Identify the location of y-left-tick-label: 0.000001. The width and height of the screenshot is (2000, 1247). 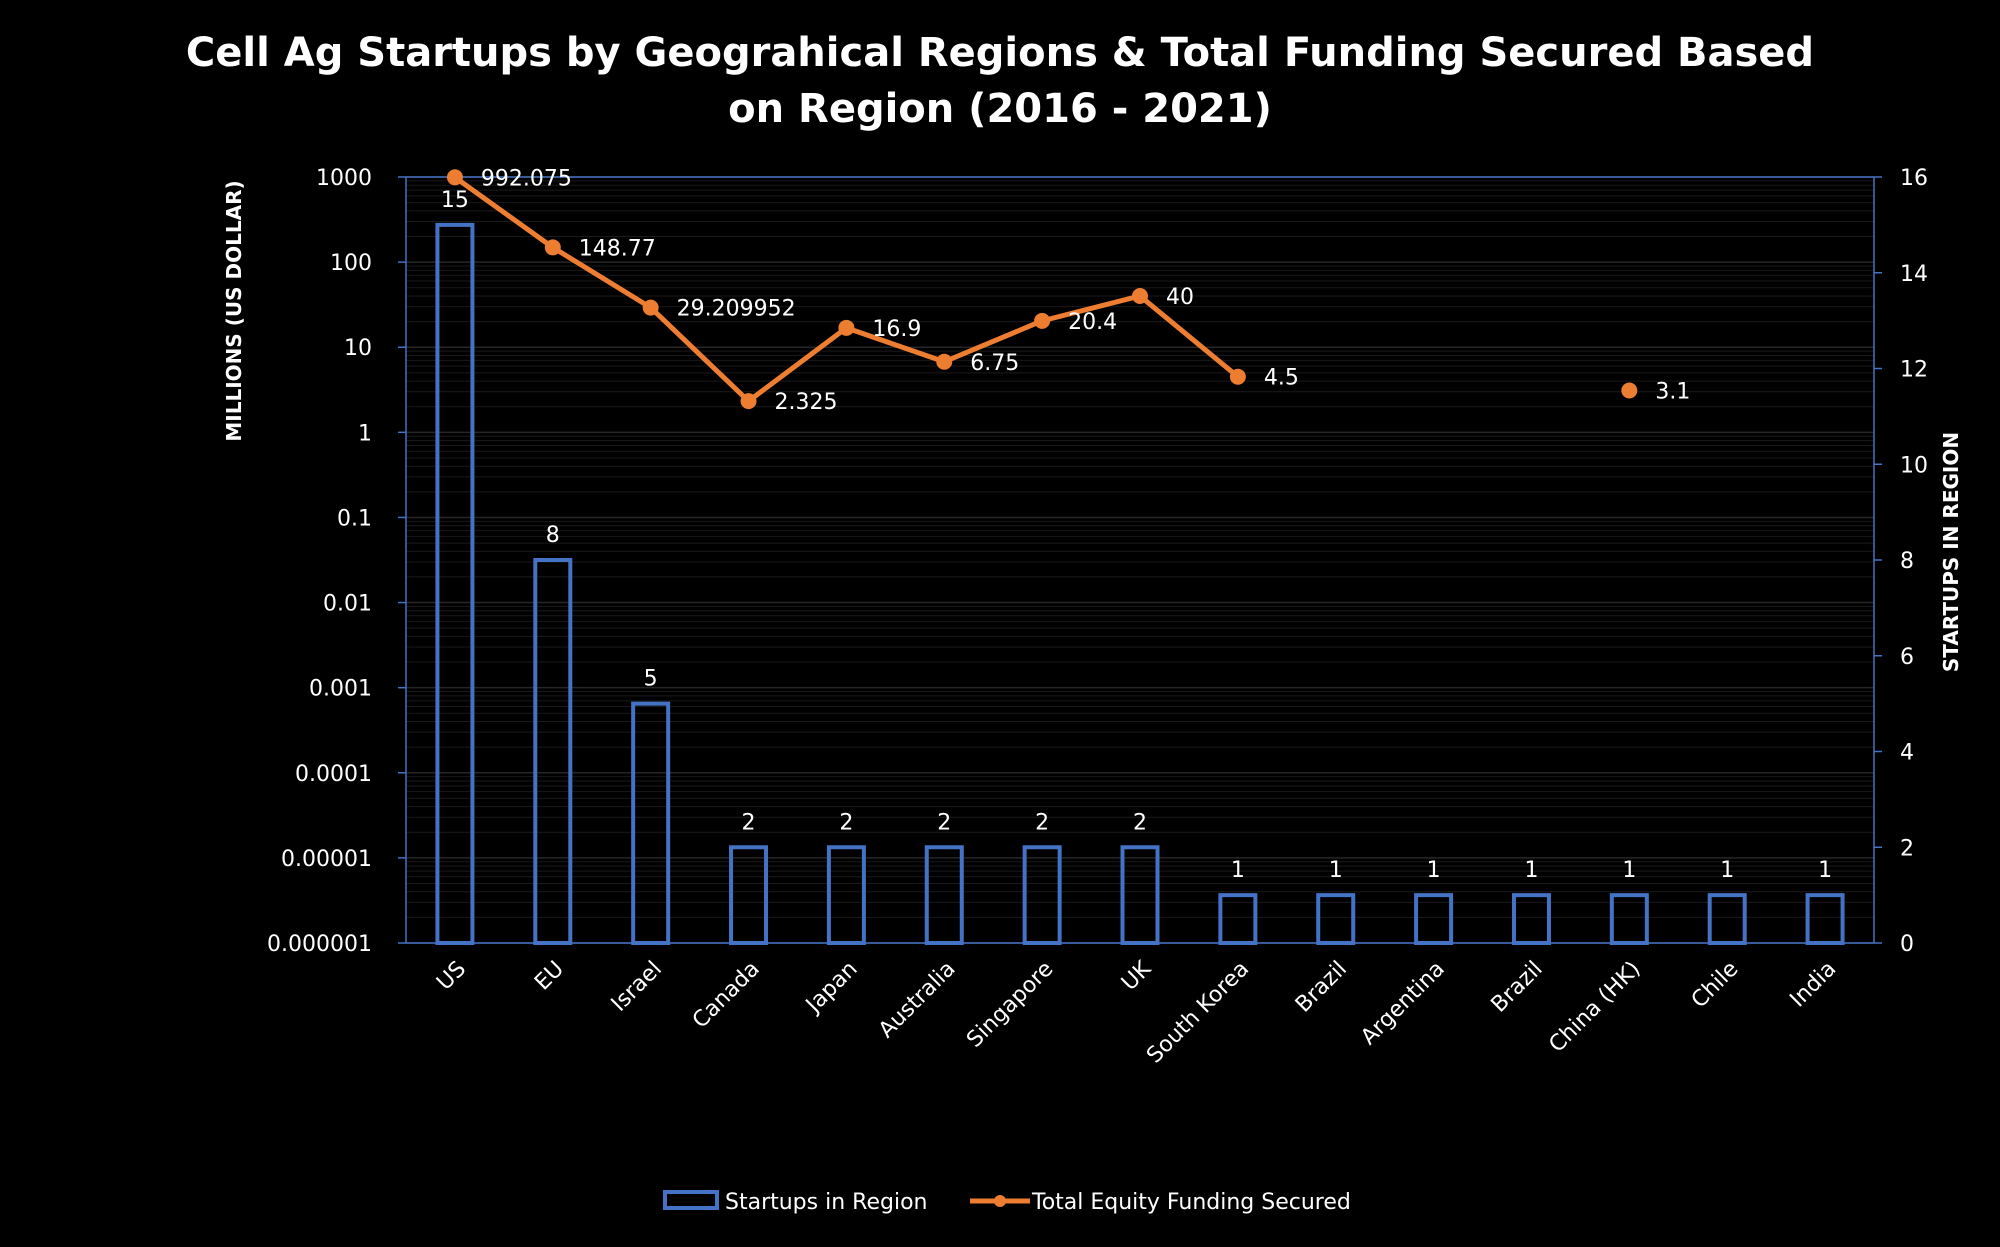
(319, 944).